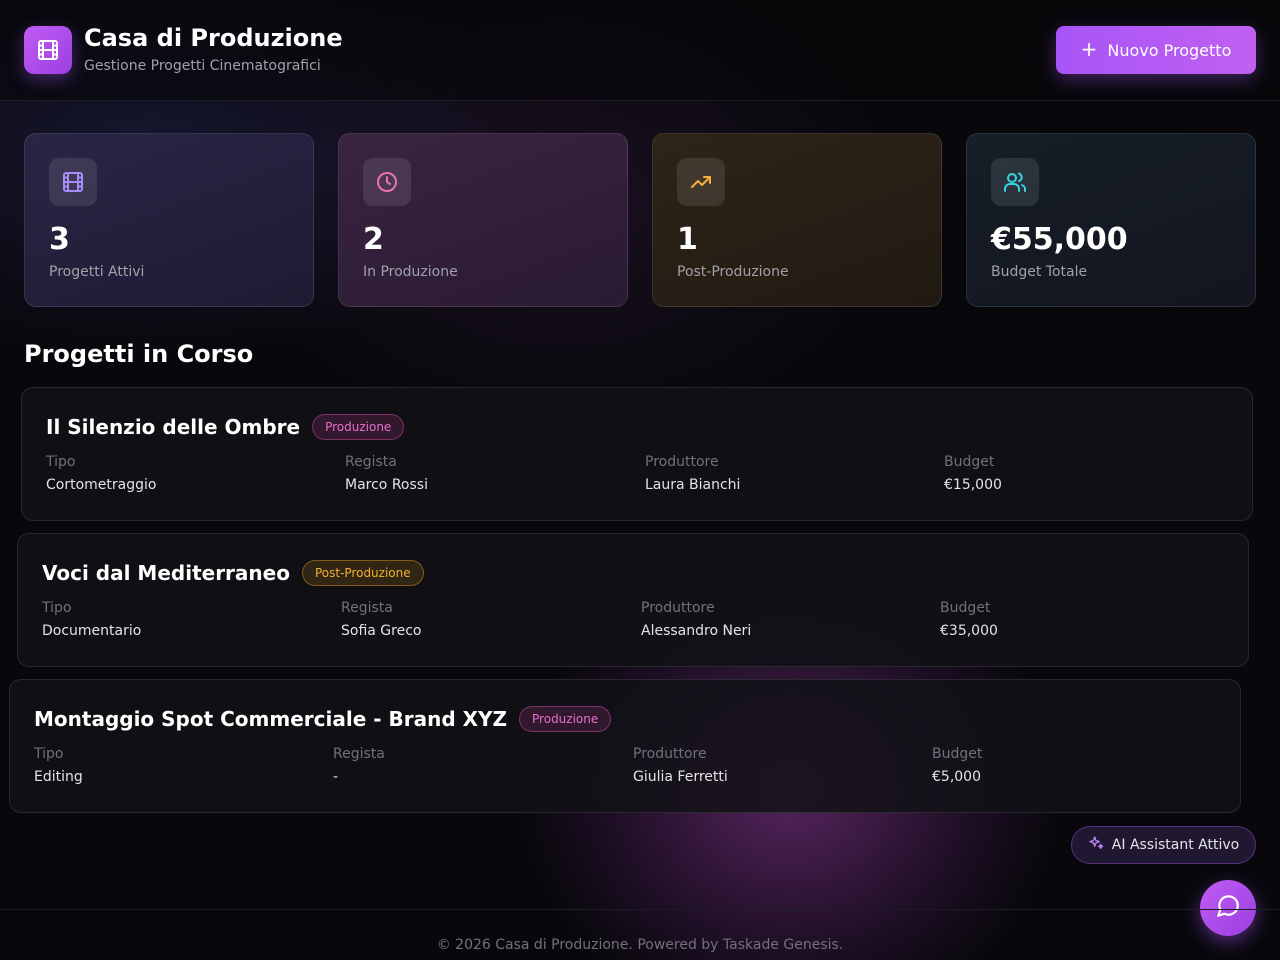 Image resolution: width=1280 pixels, height=960 pixels. I want to click on app-title: Casa di Produzione, so click(213, 38).